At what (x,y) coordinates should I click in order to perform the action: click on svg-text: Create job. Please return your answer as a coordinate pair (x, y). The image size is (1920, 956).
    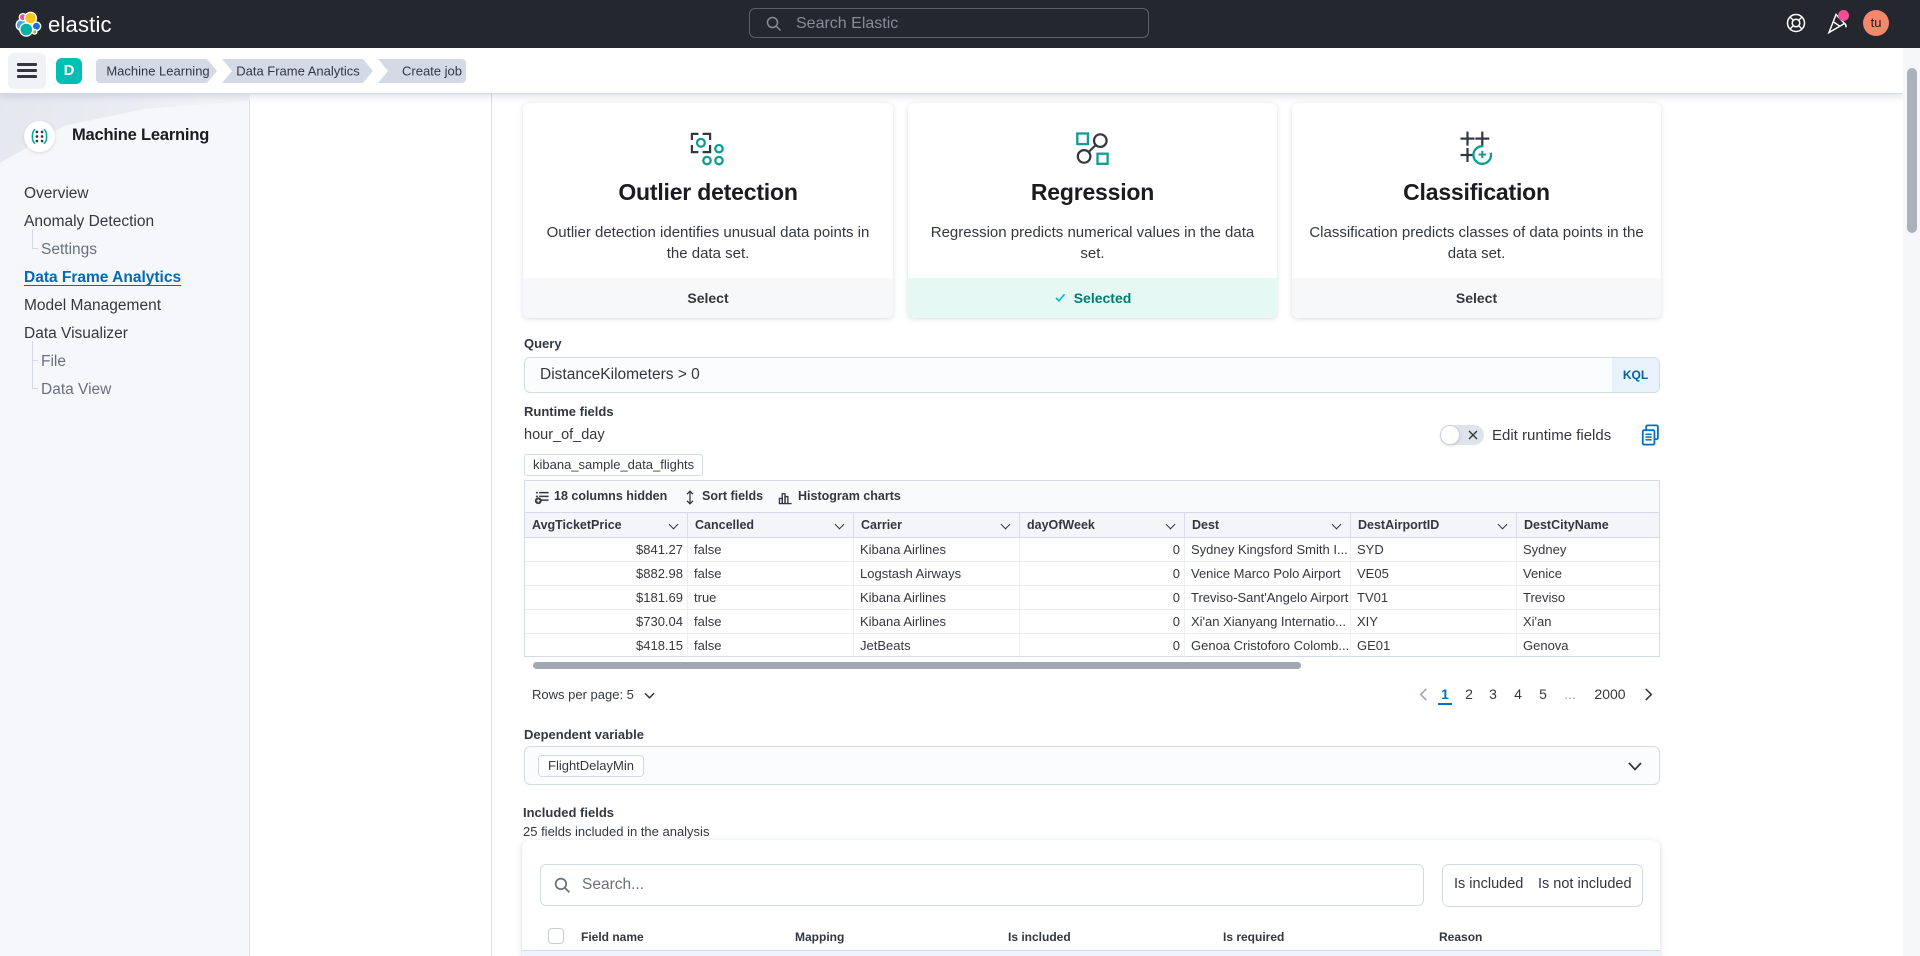
    Looking at the image, I should click on (432, 71).